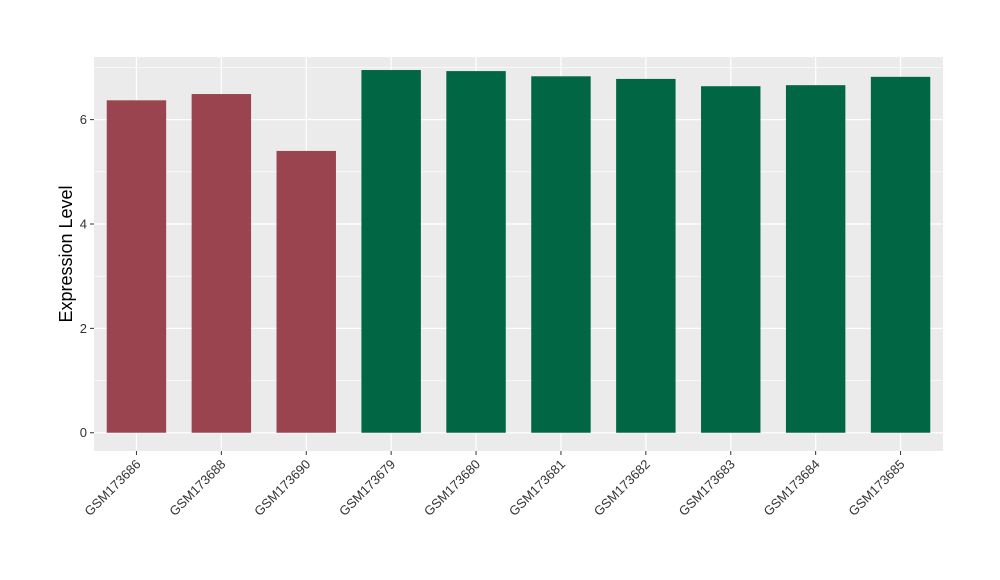 This screenshot has width=1000, height=580. I want to click on bar-GSM173686, so click(136, 266).